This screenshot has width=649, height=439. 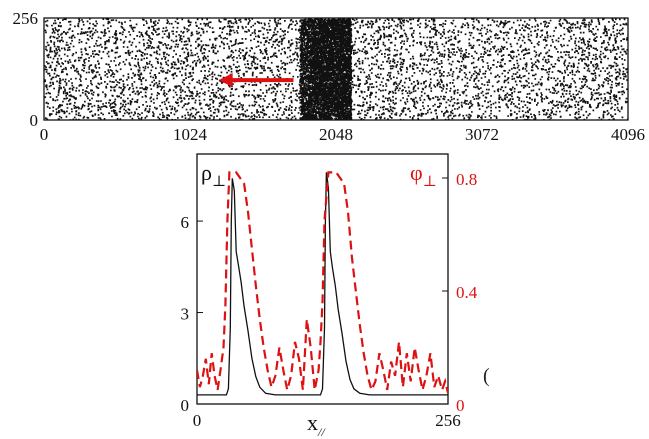 I want to click on snapshot-x-tick-label: 0, so click(x=44, y=134).